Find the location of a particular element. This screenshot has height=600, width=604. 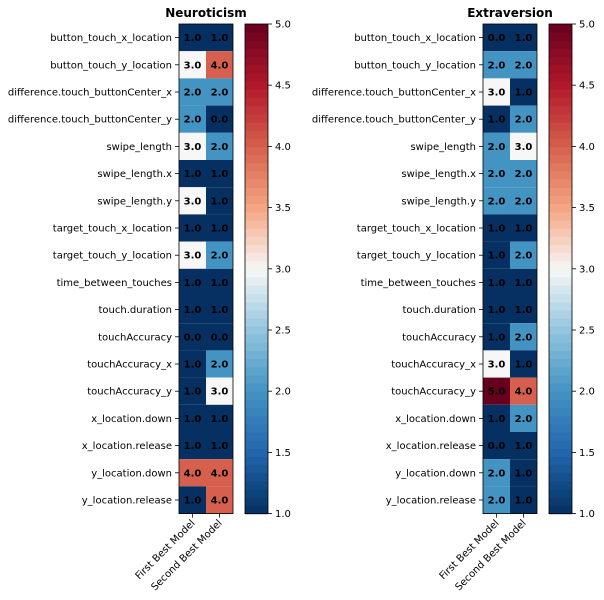

colorbar-tick-label: 3.5 is located at coordinates (587, 208).